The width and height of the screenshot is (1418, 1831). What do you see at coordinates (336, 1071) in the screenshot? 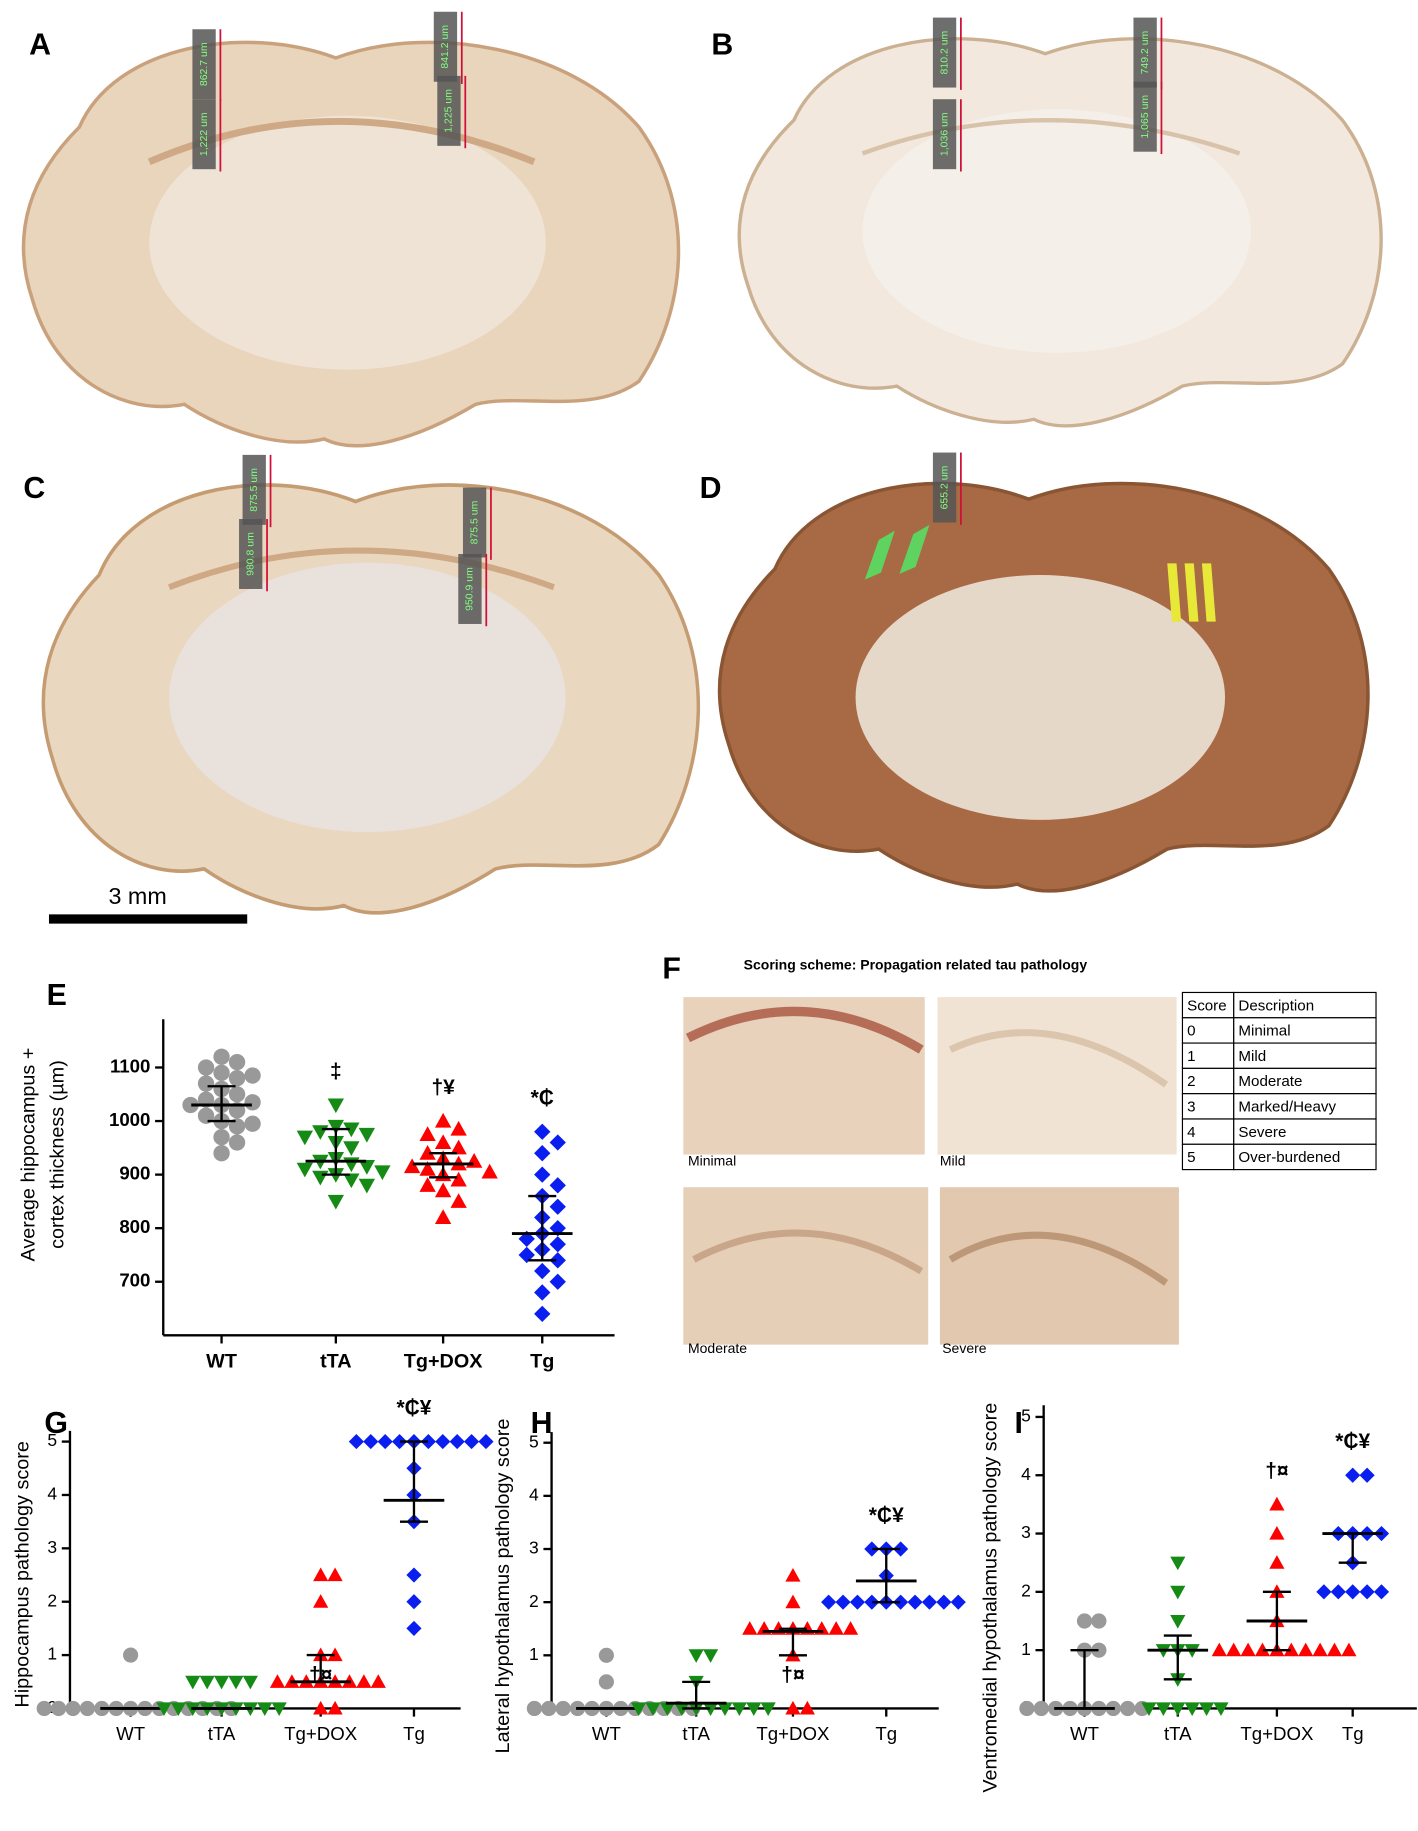
I see `annotation: ‡` at bounding box center [336, 1071].